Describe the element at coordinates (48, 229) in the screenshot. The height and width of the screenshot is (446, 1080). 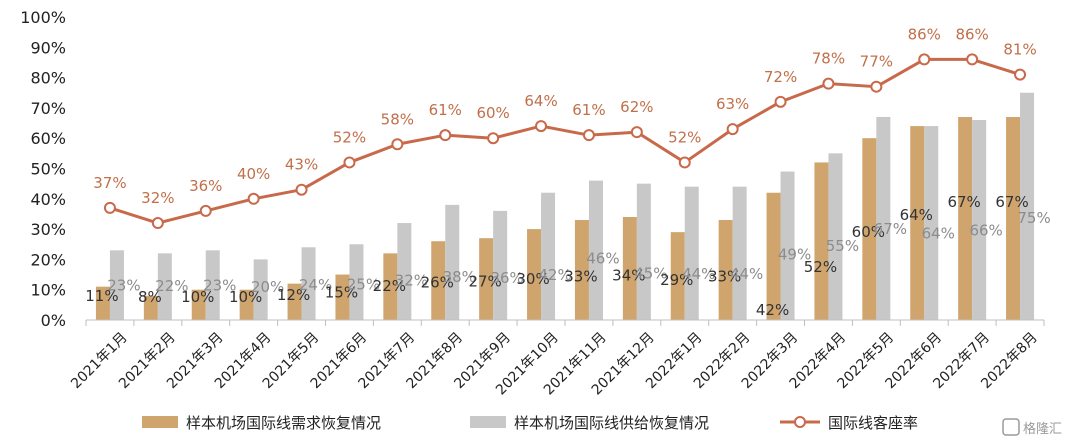
I see `y-tick-label: 30%` at that location.